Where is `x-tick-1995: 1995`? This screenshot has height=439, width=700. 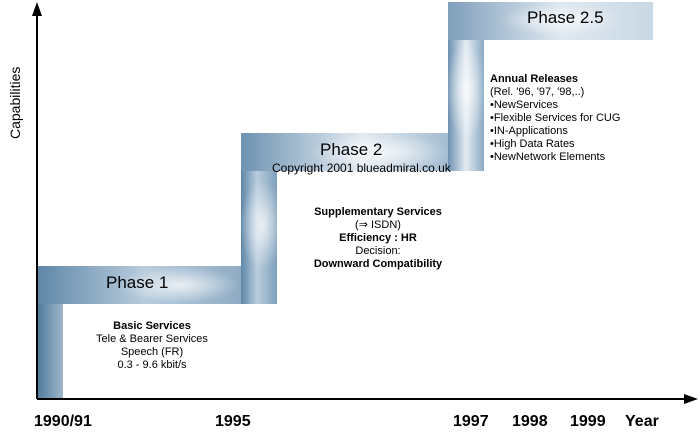
x-tick-1995: 1995 is located at coordinates (233, 421).